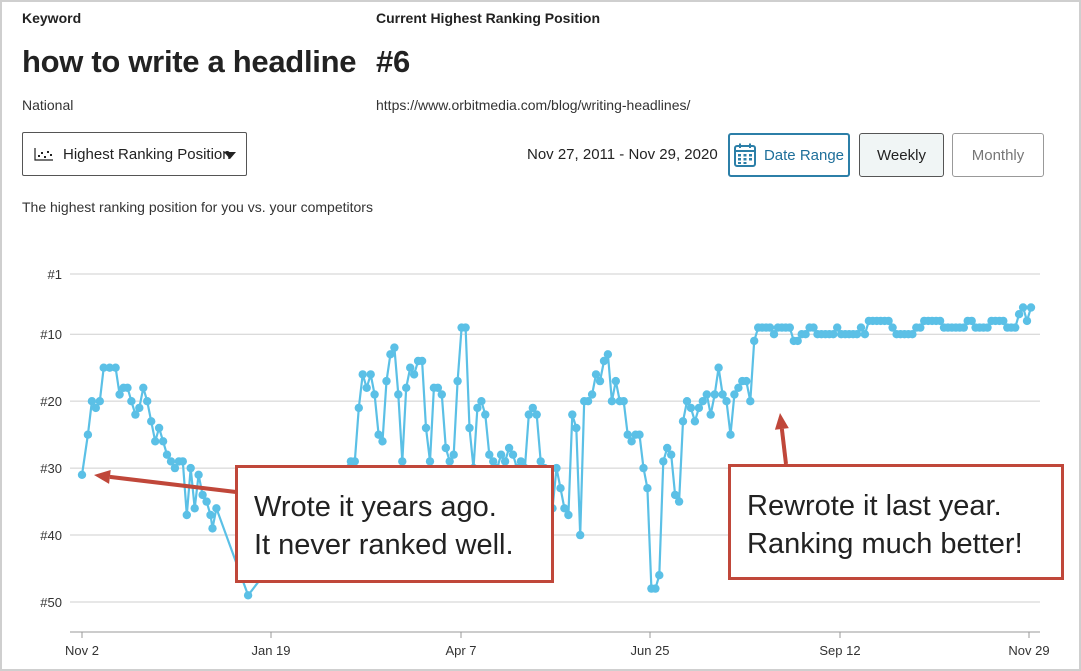  What do you see at coordinates (189, 61) in the screenshot?
I see `keyword-value: how to write a headline` at bounding box center [189, 61].